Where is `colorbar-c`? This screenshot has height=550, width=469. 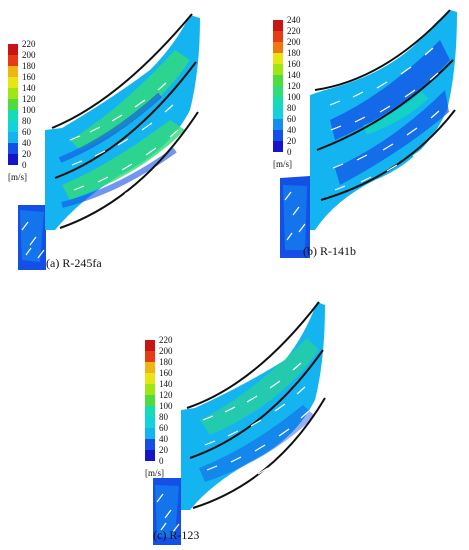
colorbar-c is located at coordinates (150, 400).